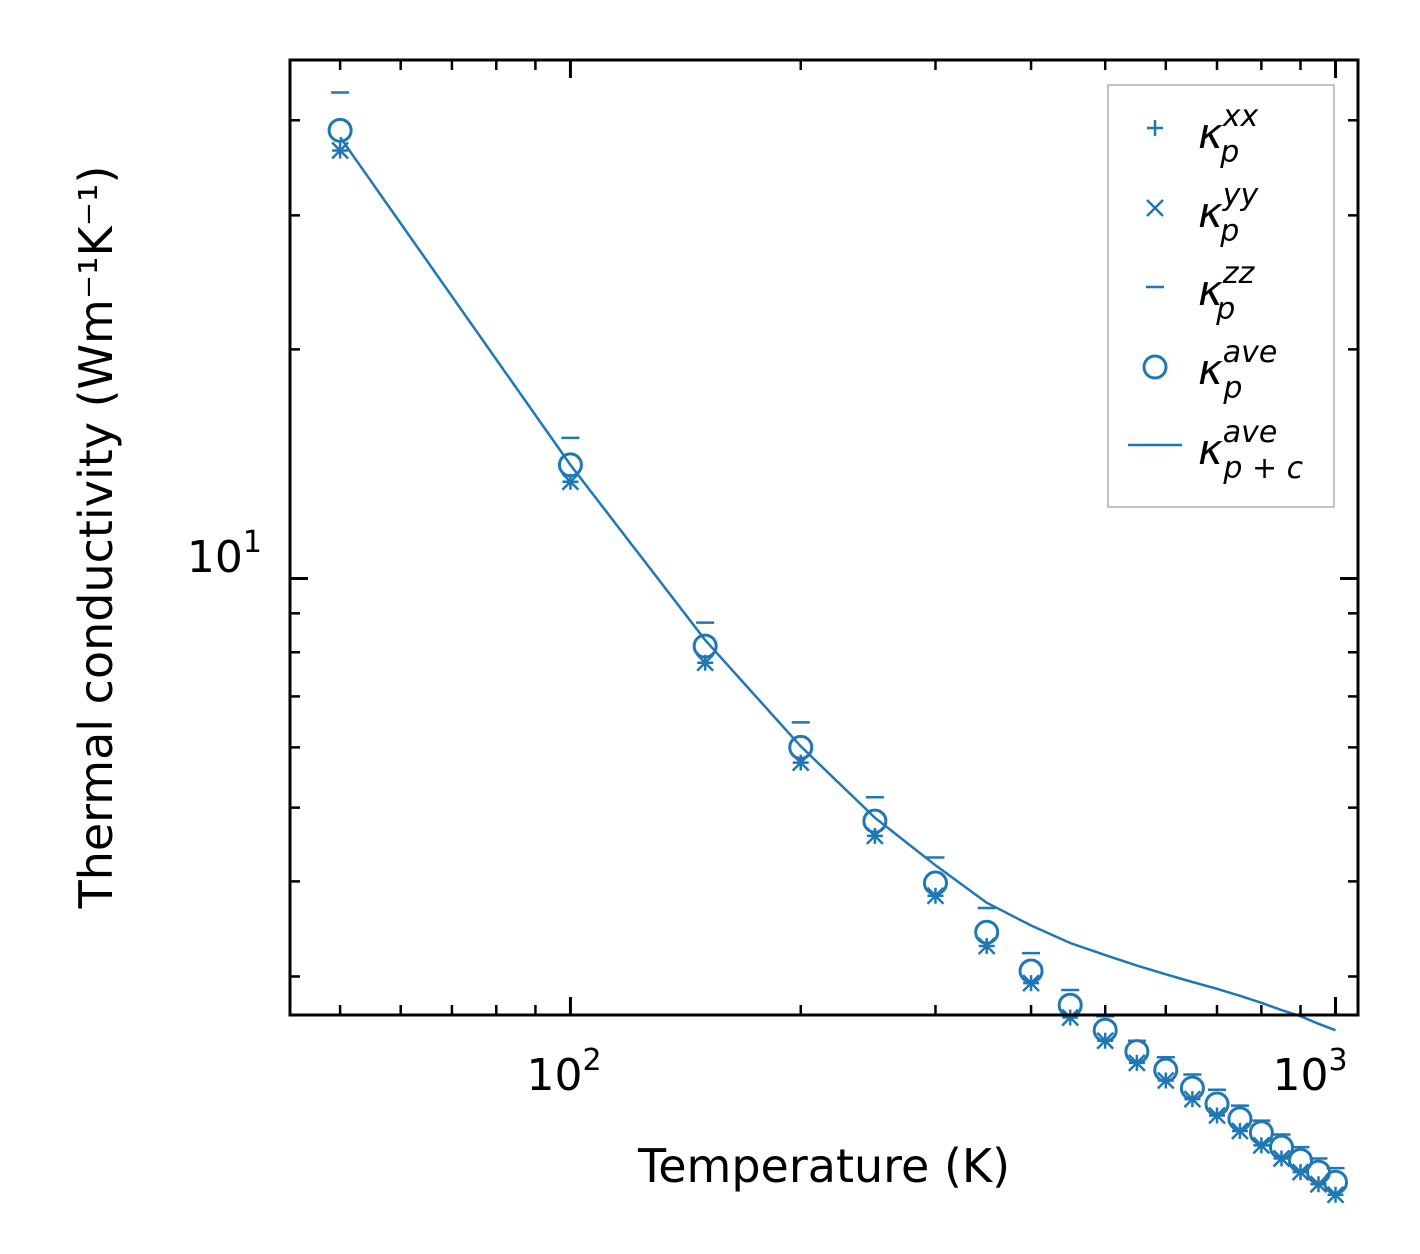 This screenshot has width=1420, height=1254. I want to click on legend-marker-circle, so click(1155, 367).